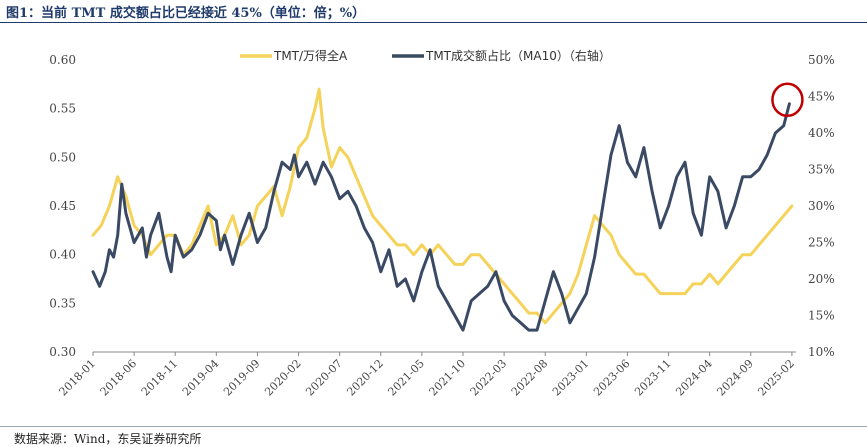 The width and height of the screenshot is (867, 447). What do you see at coordinates (653, 378) in the screenshot?
I see `x-tick-label: 2023-11` at bounding box center [653, 378].